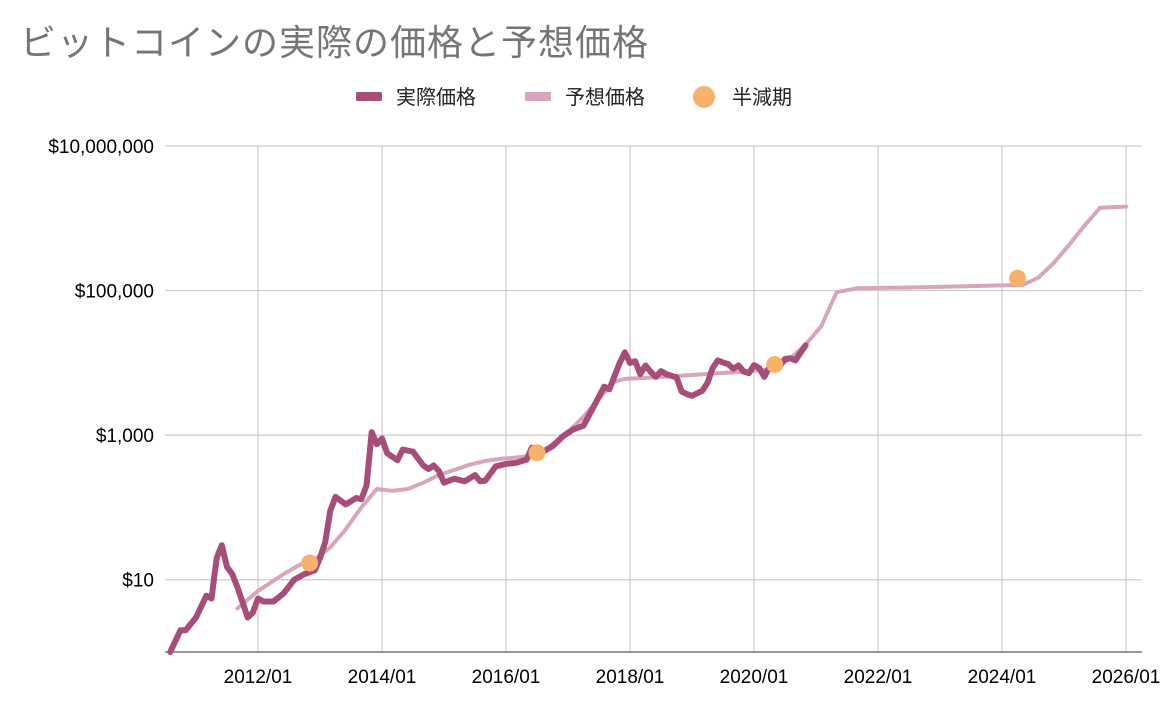 The width and height of the screenshot is (1174, 716). Describe the element at coordinates (1002, 677) in the screenshot. I see `x-tick-label: 2024/01` at that location.